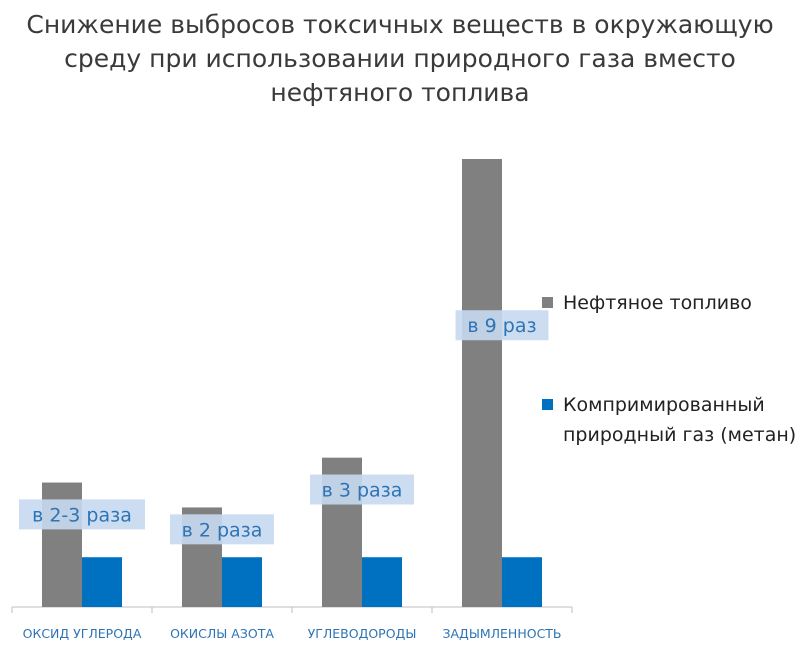  What do you see at coordinates (362, 633) in the screenshot?
I see `x-tick-label: УГЛЕВОДОРОДЫ` at bounding box center [362, 633].